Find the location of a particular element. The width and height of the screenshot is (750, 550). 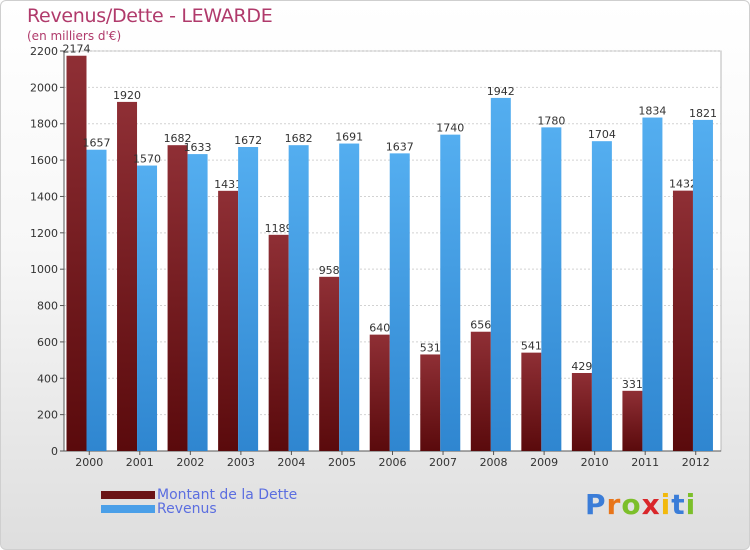

y-tick-label: 1800 is located at coordinates (44, 124).